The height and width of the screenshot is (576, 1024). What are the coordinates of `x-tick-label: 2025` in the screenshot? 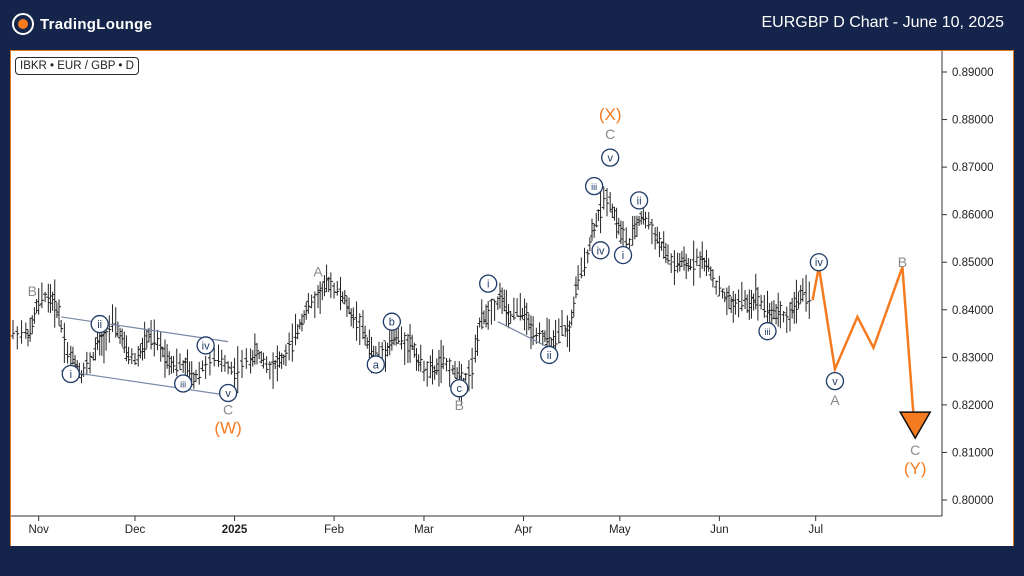 It's located at (235, 530).